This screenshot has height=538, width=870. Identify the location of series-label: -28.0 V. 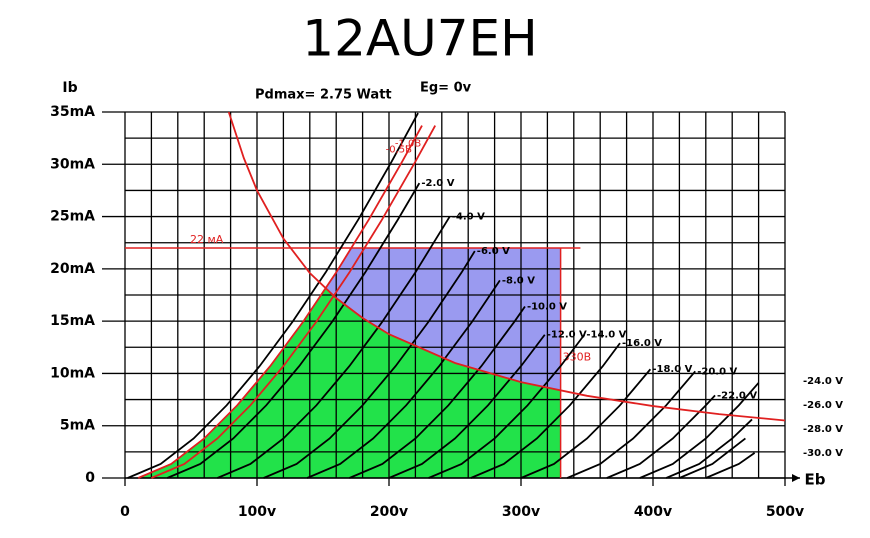
(823, 429).